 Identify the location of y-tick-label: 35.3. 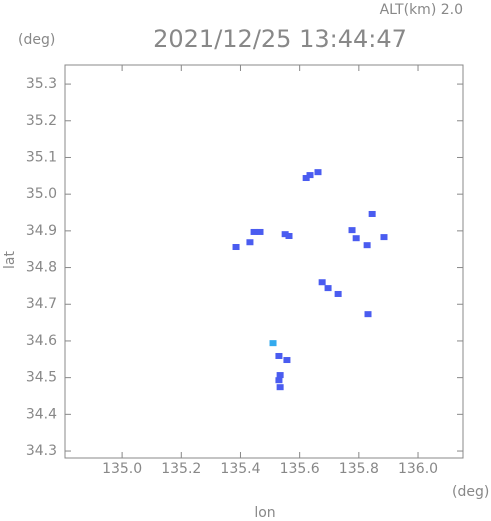
(41, 84).